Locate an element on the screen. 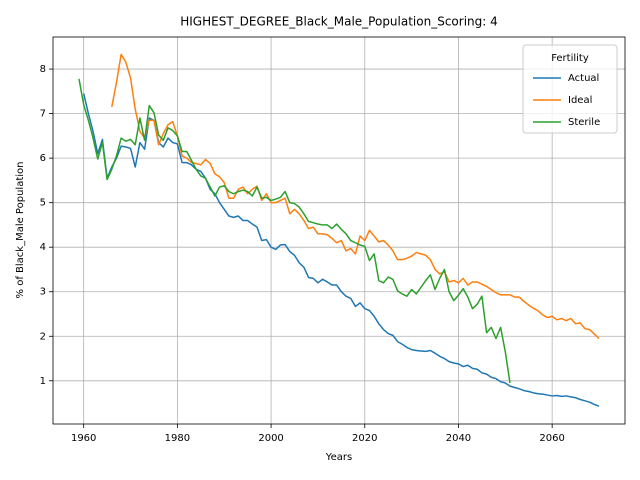 The width and height of the screenshot is (640, 480). x-axis-label: Years is located at coordinates (338, 457).